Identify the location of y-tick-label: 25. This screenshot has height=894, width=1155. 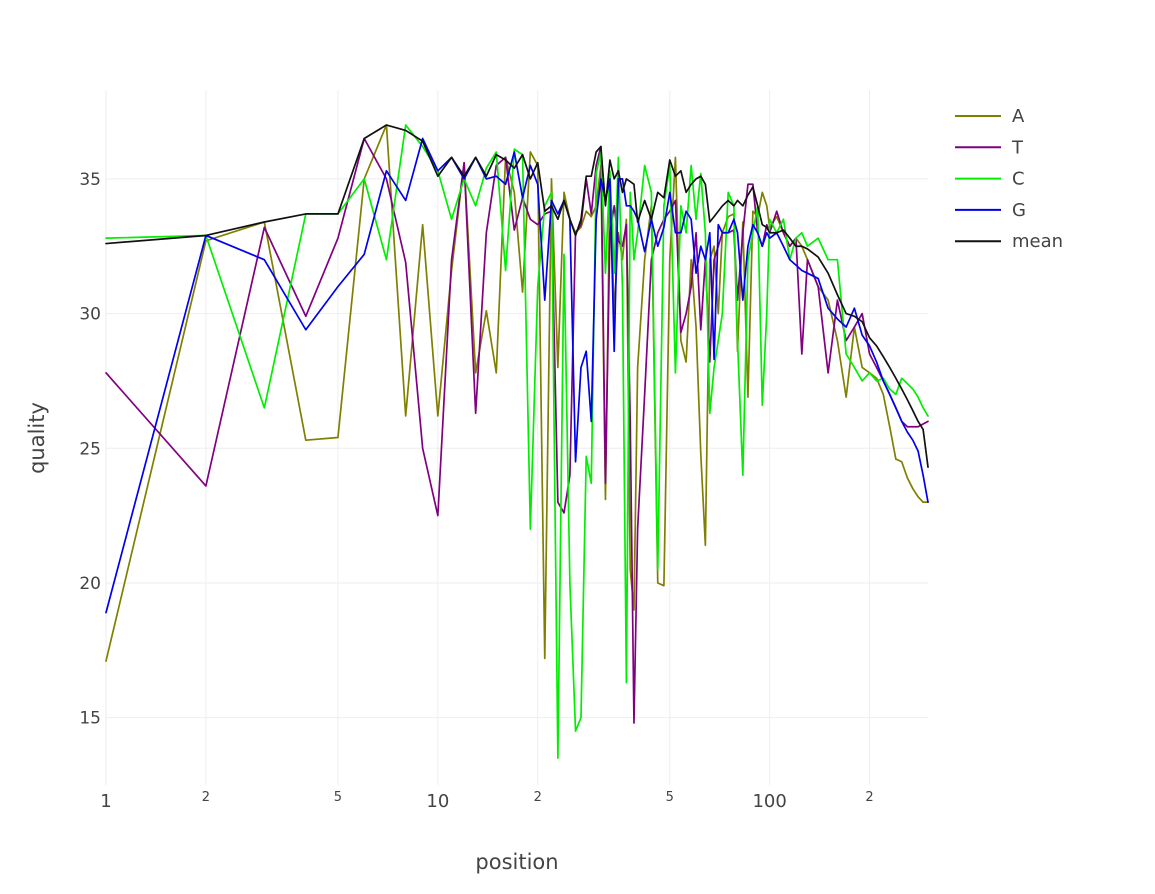
(90, 449).